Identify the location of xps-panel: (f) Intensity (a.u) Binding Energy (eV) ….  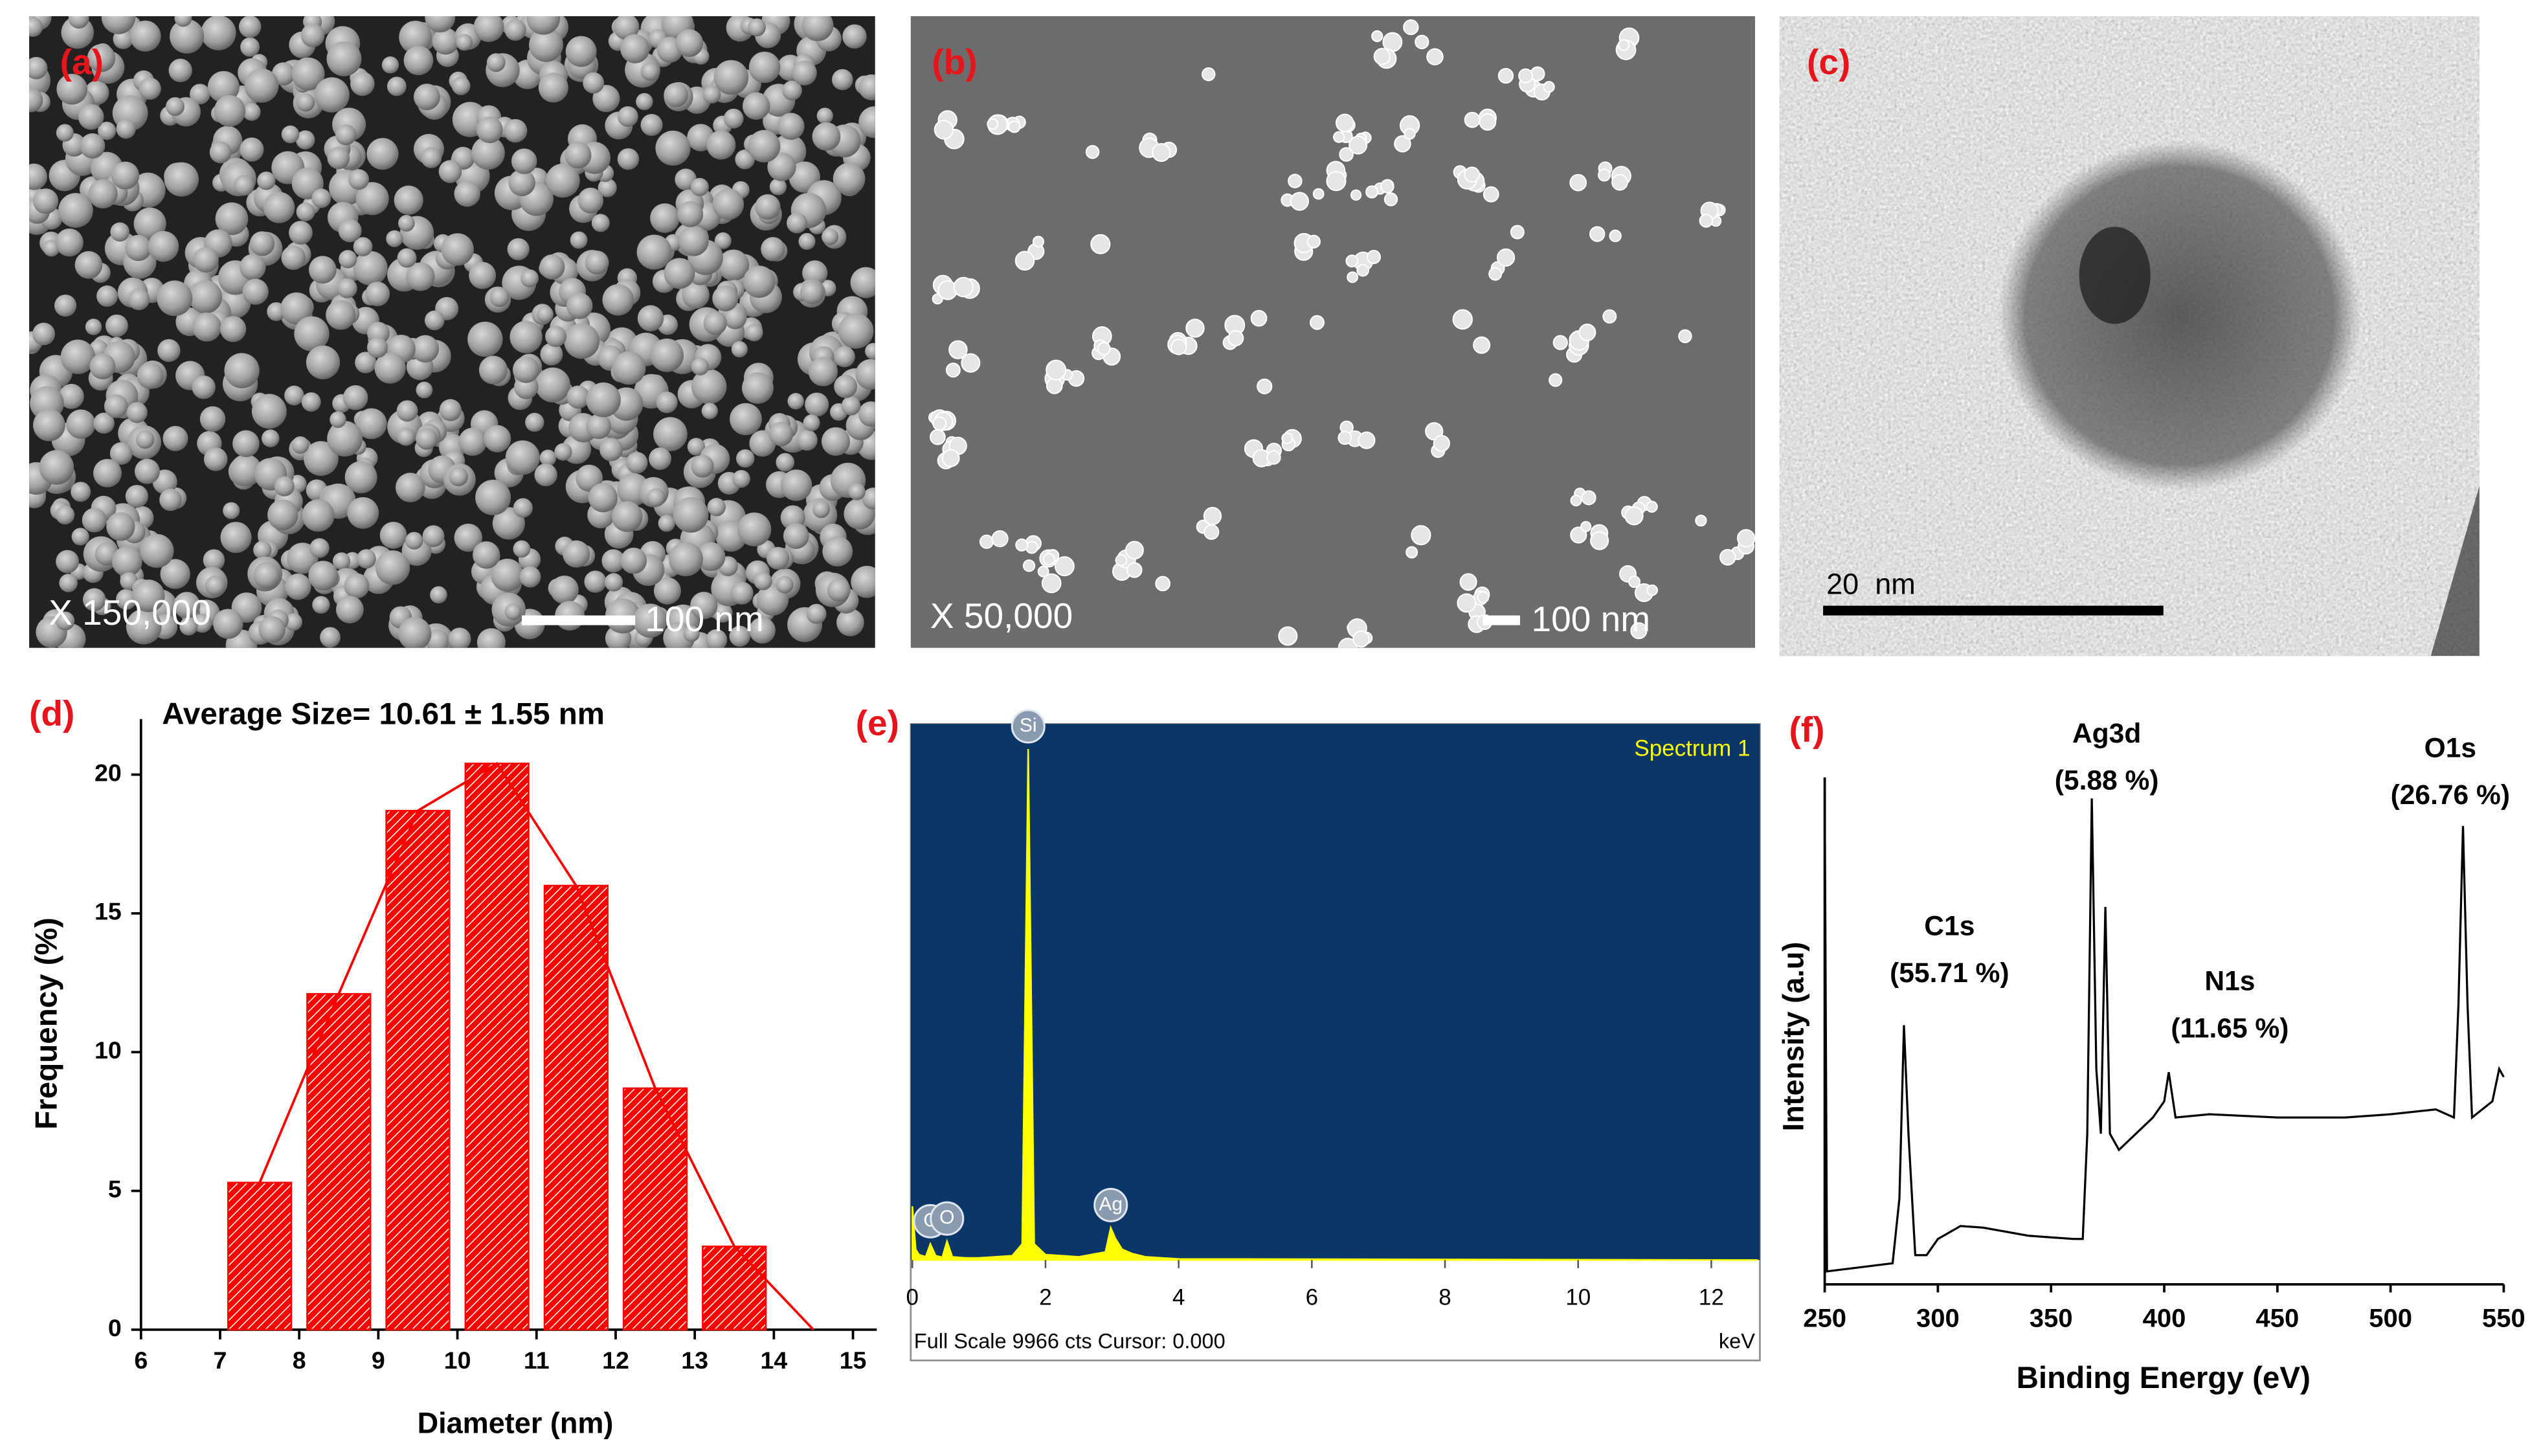
(2150, 1052).